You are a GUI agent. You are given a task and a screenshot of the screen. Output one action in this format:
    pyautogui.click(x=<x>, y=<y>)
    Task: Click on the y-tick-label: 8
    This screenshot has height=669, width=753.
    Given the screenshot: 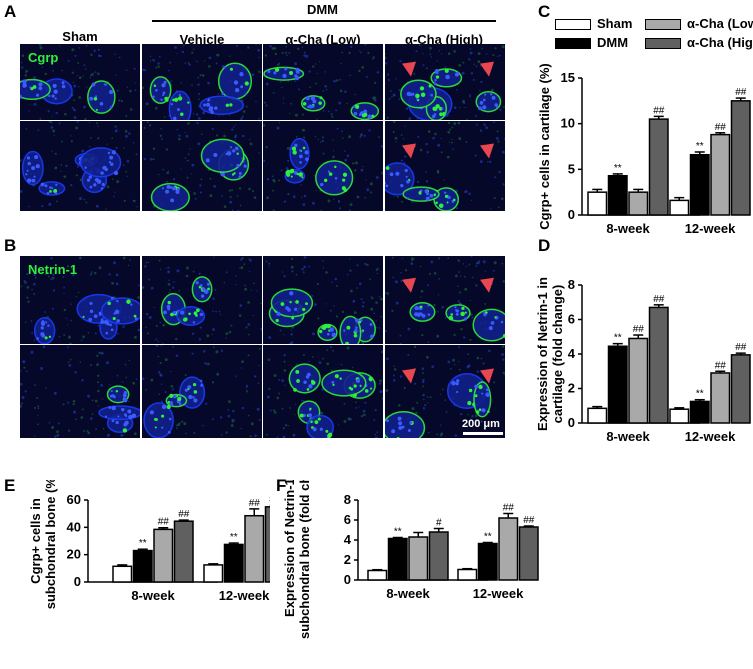 What is the action you would take?
    pyautogui.click(x=571, y=284)
    